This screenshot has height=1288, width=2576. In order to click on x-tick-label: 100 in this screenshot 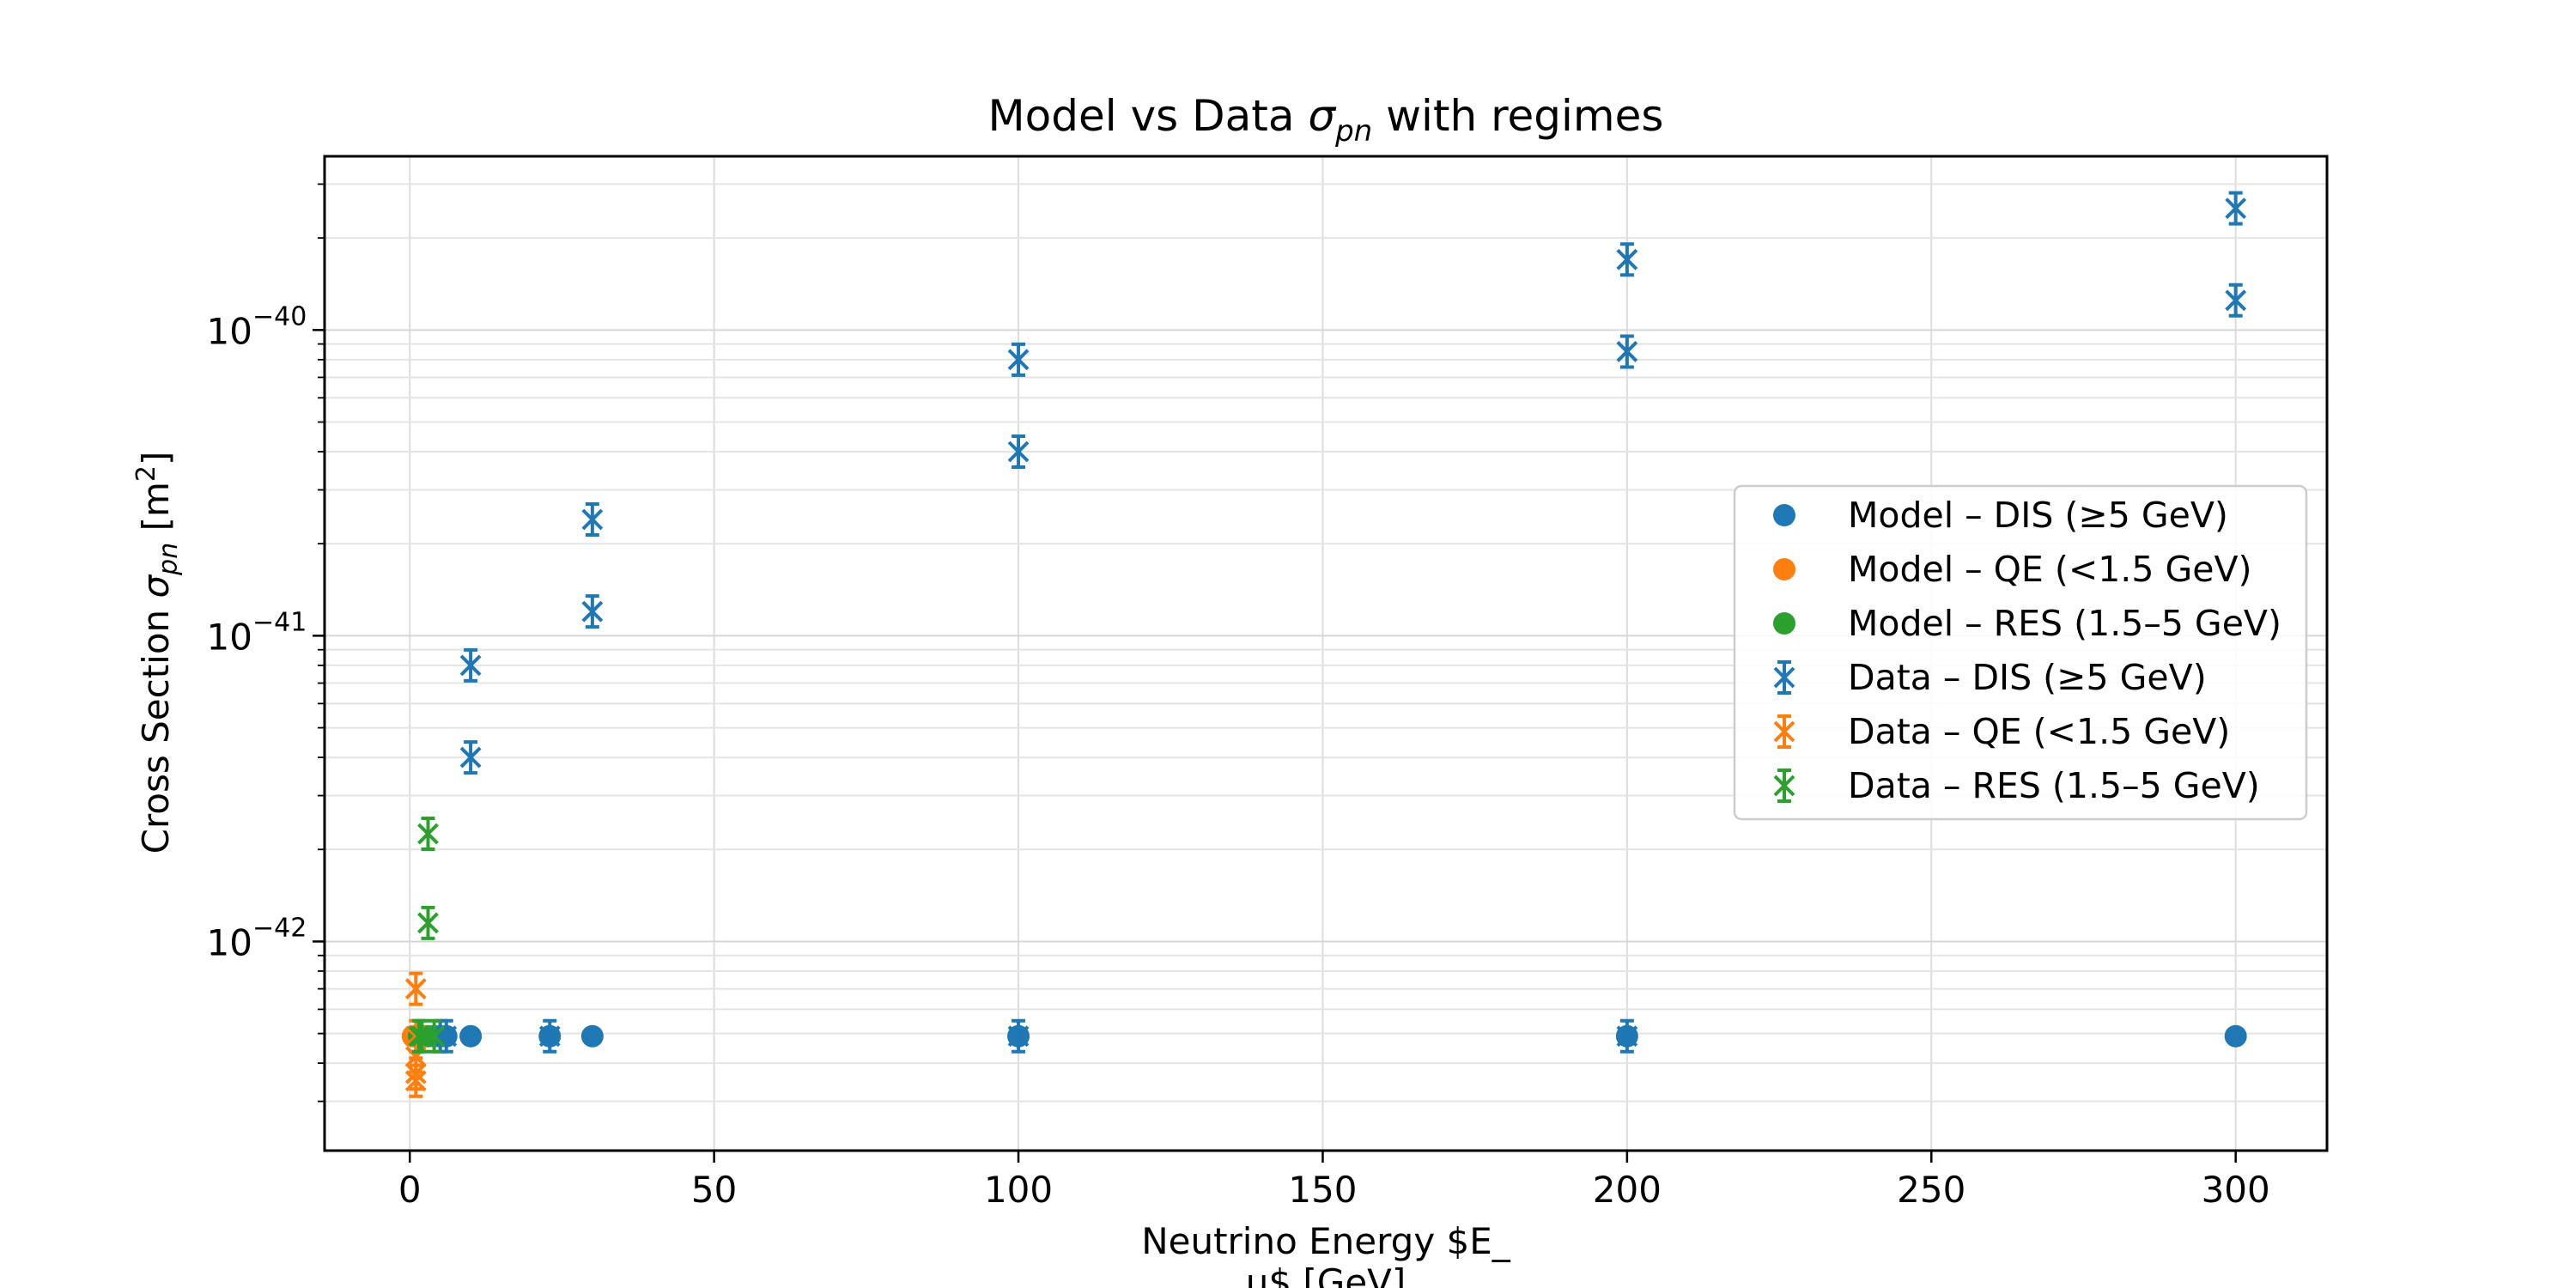, I will do `click(1018, 1190)`.